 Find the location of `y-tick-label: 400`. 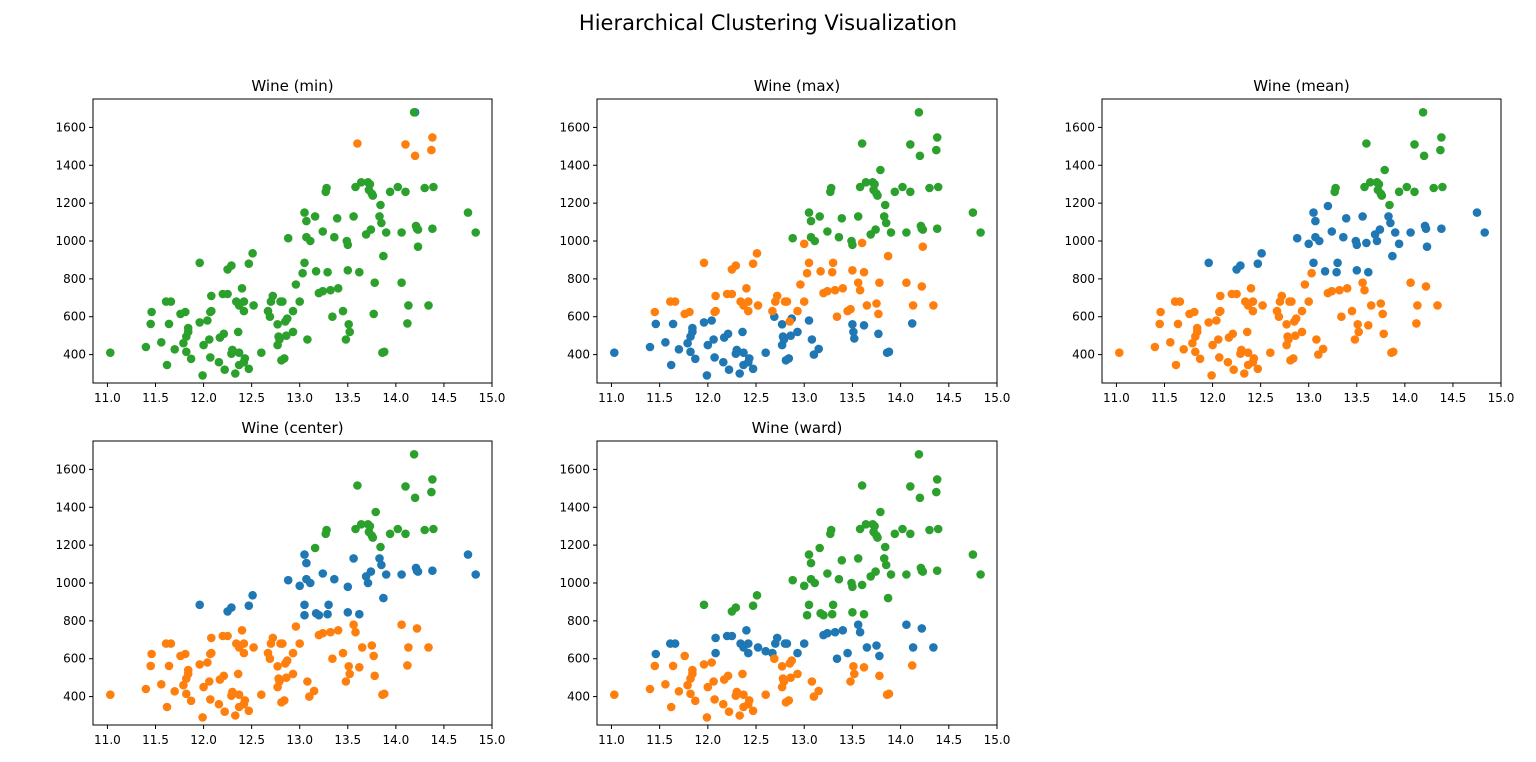

y-tick-label: 400 is located at coordinates (1083, 355).